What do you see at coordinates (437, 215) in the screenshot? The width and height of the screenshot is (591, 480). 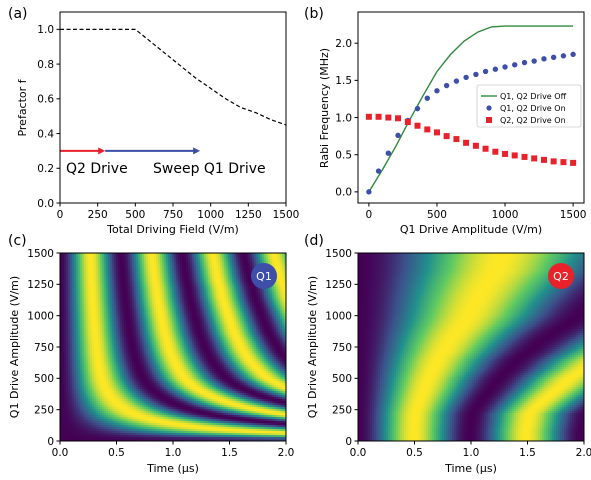 I see `panel-b-xtick-label: 500` at bounding box center [437, 215].